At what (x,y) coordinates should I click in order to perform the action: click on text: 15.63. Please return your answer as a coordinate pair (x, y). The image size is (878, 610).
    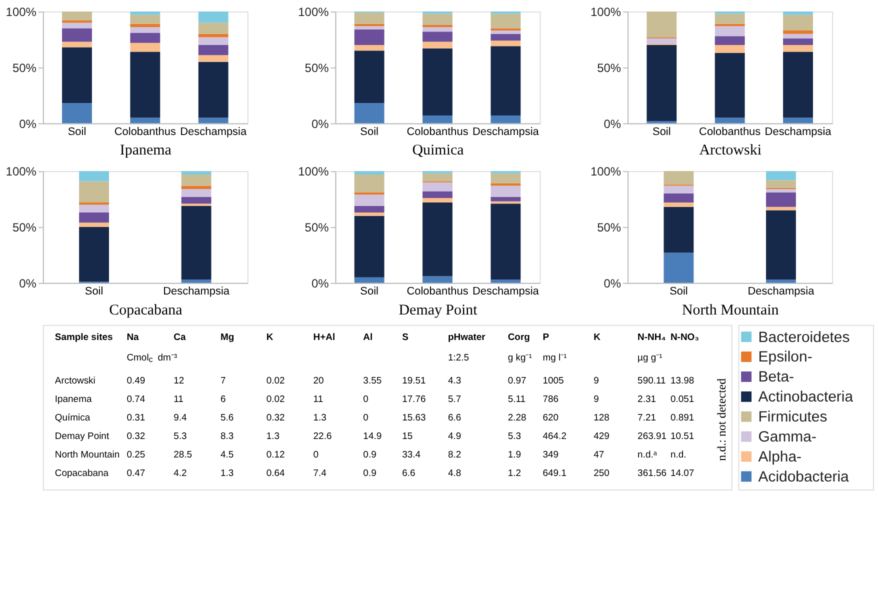
    Looking at the image, I should click on (414, 418).